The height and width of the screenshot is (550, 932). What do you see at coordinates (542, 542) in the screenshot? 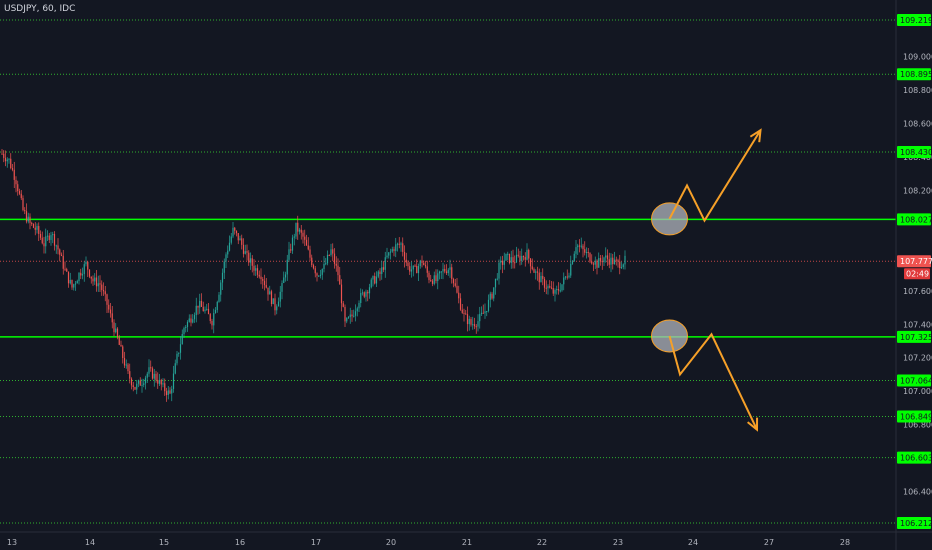
I see `x-tick-label: 22` at bounding box center [542, 542].